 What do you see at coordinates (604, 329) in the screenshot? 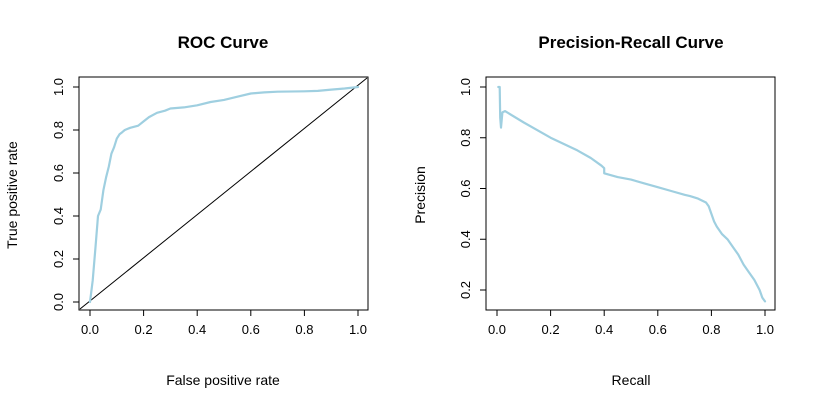
I see `pr-x-tick-label: 0.4` at bounding box center [604, 329].